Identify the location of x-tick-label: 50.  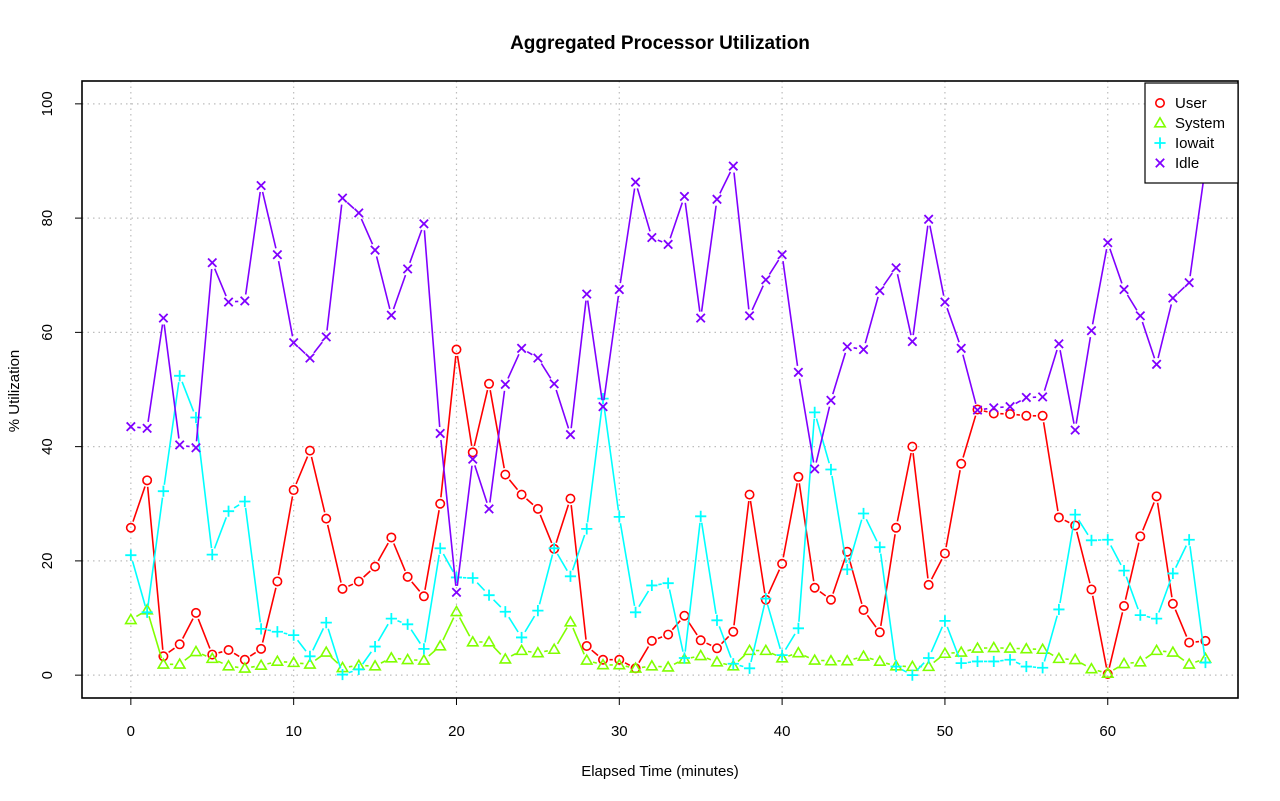
(945, 731).